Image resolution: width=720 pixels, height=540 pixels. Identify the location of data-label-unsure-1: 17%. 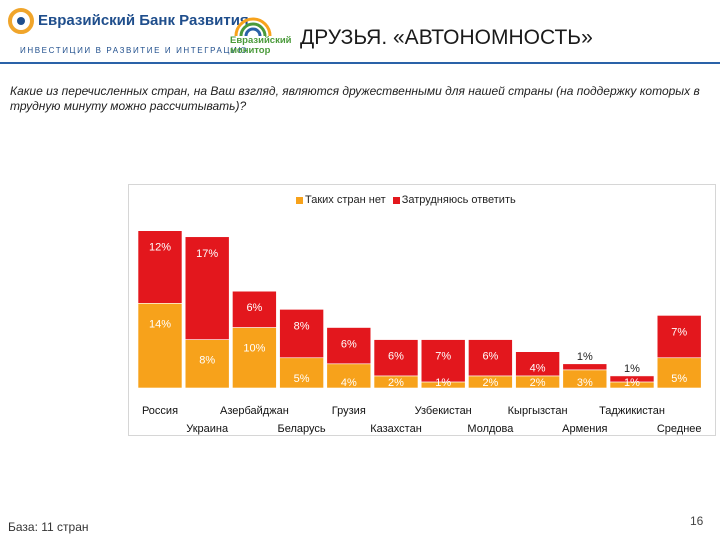
(207, 254).